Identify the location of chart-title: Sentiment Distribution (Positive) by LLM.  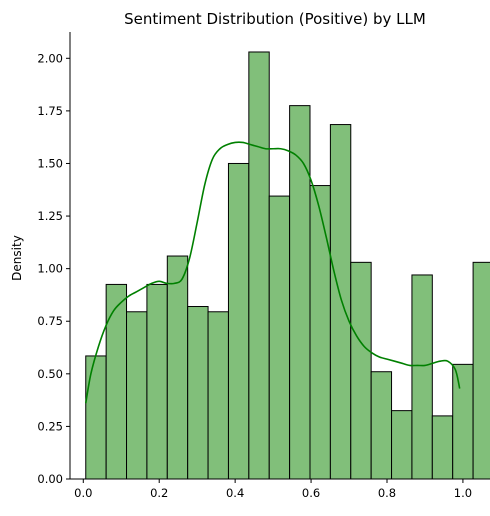
(275, 19).